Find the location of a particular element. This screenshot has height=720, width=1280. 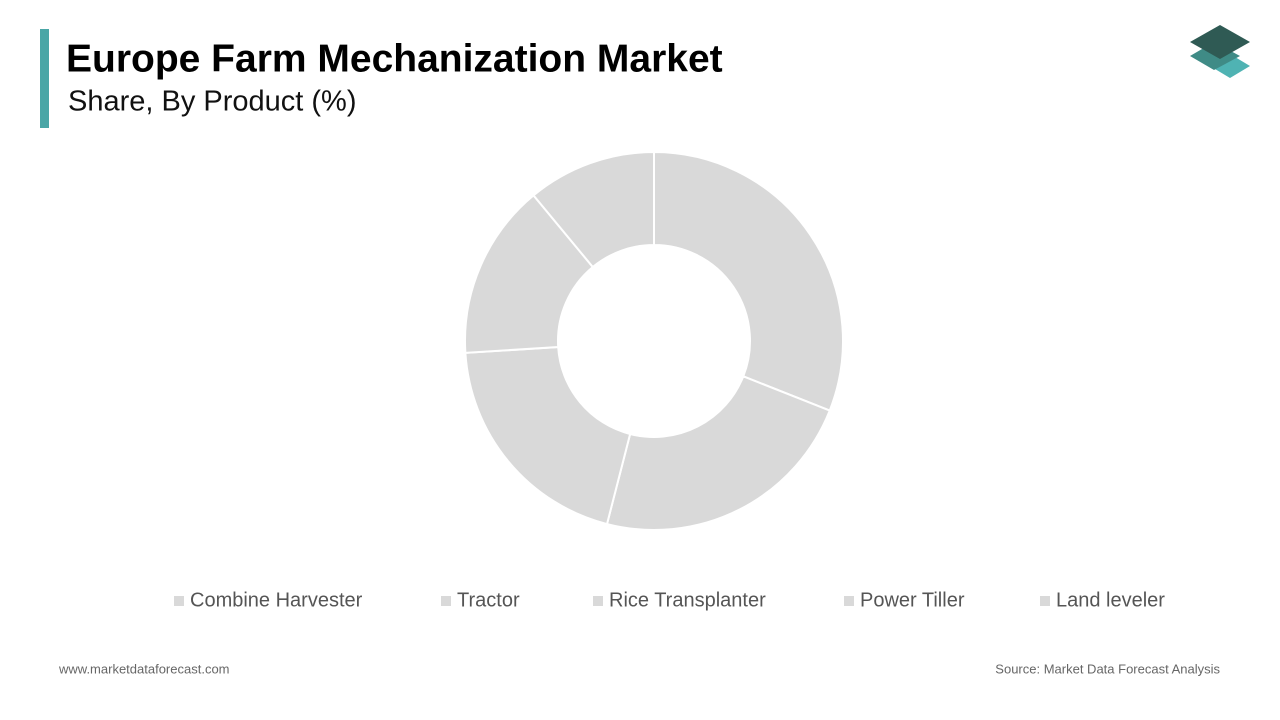

legend-label: Land leveler is located at coordinates (1110, 600).